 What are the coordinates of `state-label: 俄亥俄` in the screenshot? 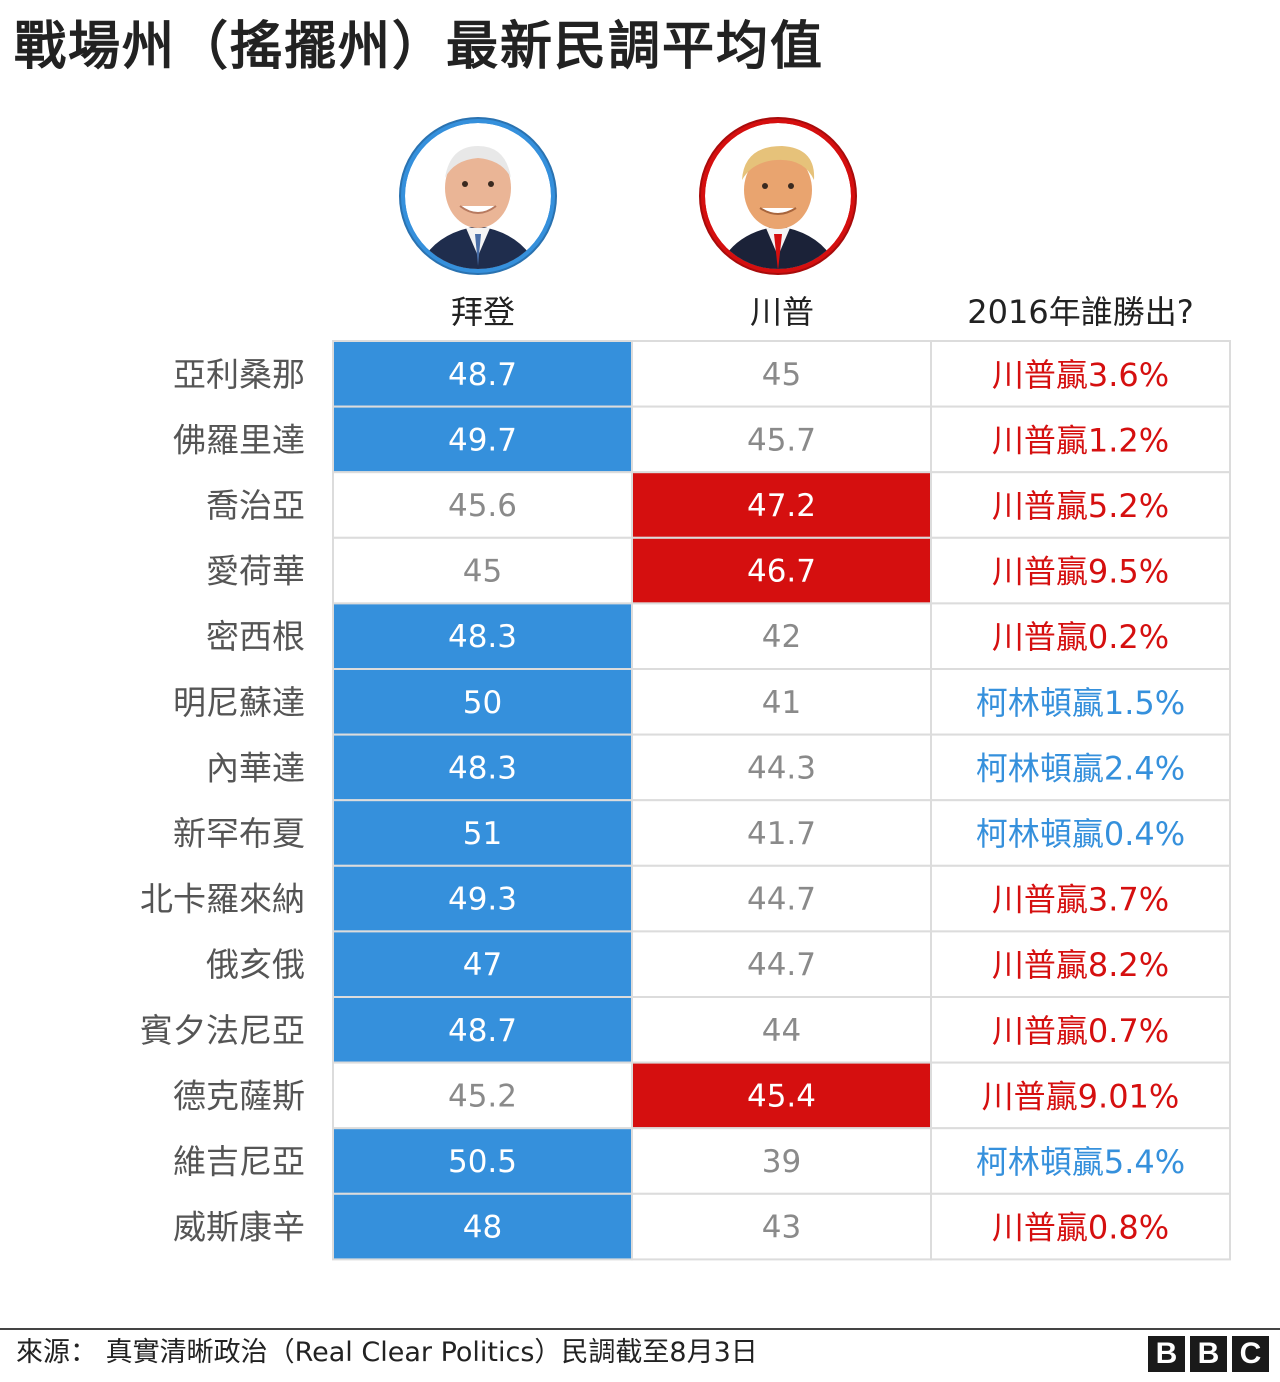 It's located at (255, 964).